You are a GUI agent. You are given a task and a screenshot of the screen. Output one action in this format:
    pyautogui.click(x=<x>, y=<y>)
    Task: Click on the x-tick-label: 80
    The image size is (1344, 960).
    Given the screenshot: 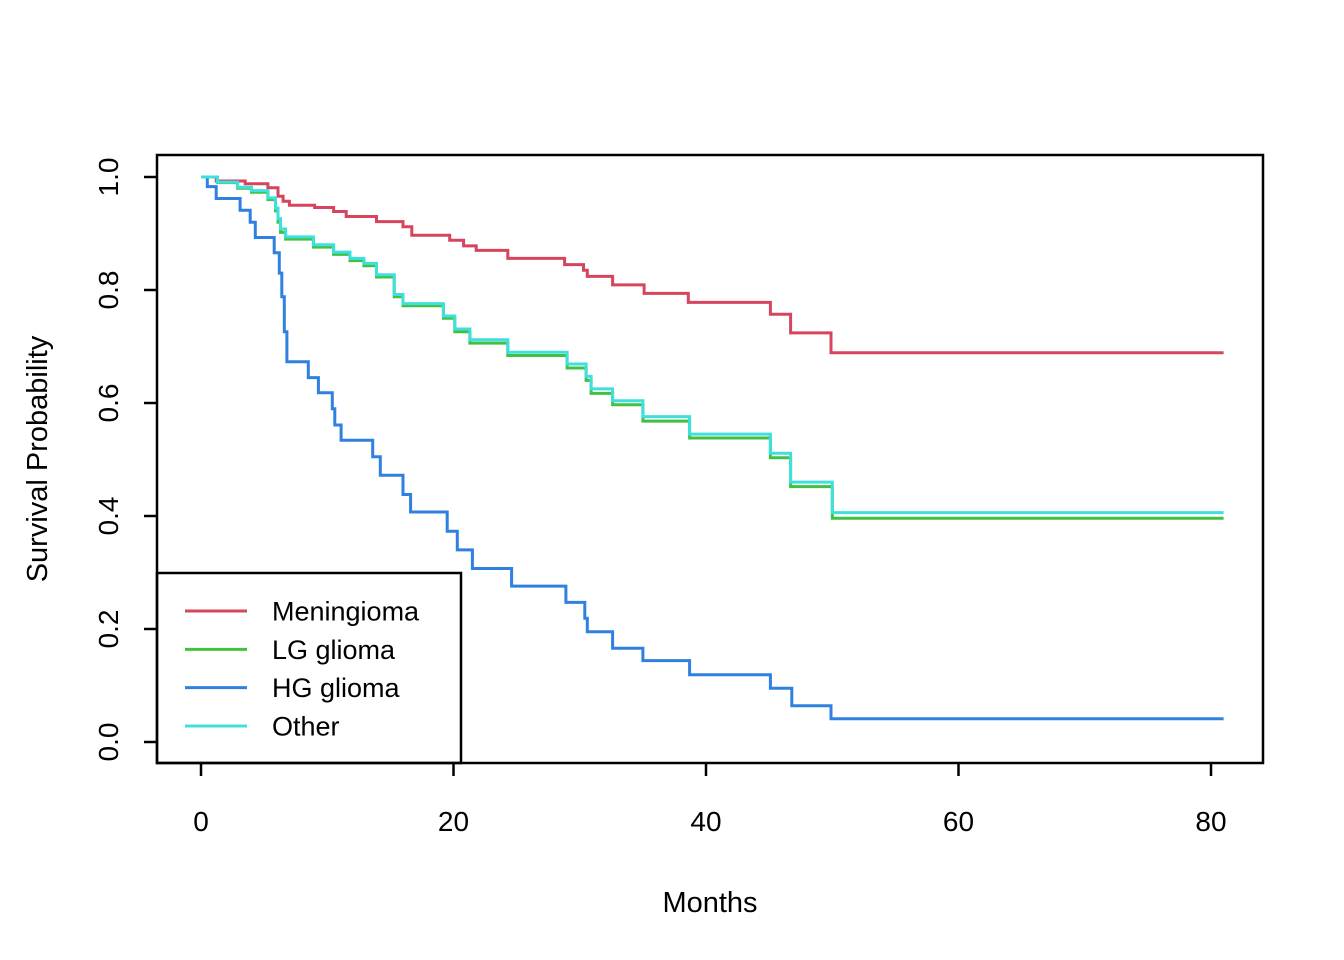 What is the action you would take?
    pyautogui.click(x=1210, y=821)
    